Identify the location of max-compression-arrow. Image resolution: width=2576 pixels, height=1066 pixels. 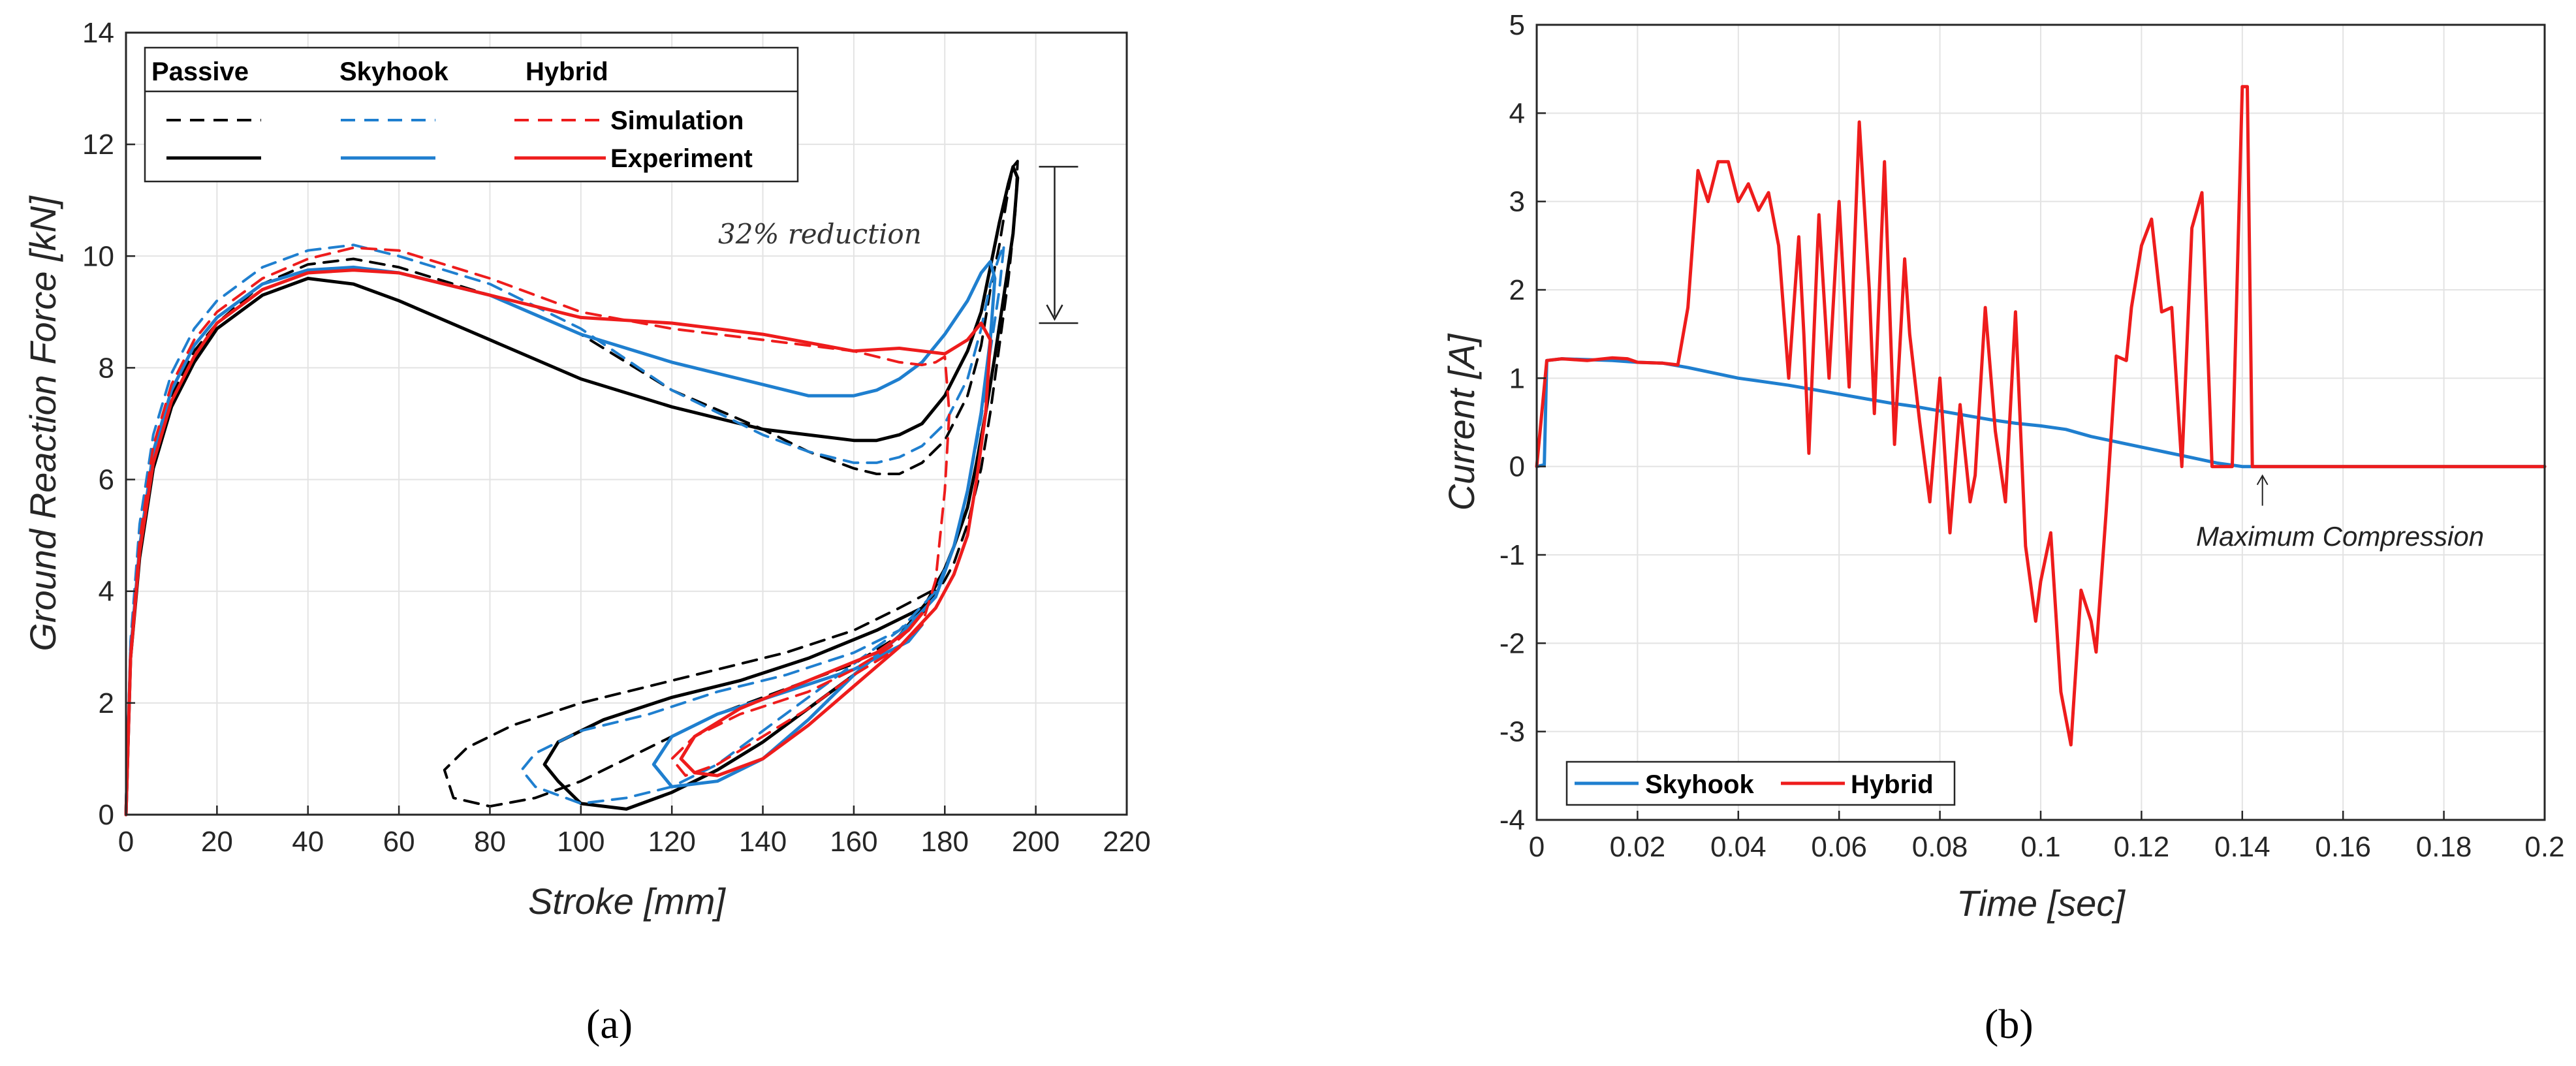
(2262, 490).